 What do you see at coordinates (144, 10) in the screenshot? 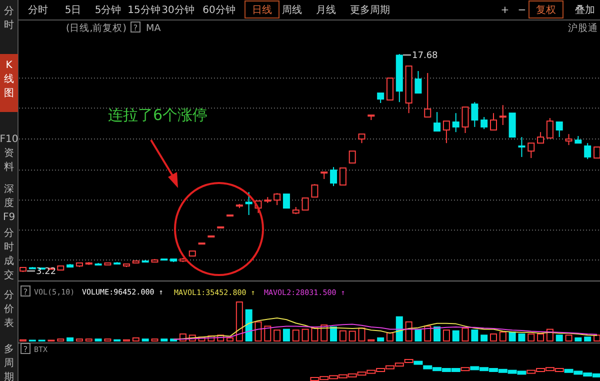
I see `text: 15分钟` at bounding box center [144, 10].